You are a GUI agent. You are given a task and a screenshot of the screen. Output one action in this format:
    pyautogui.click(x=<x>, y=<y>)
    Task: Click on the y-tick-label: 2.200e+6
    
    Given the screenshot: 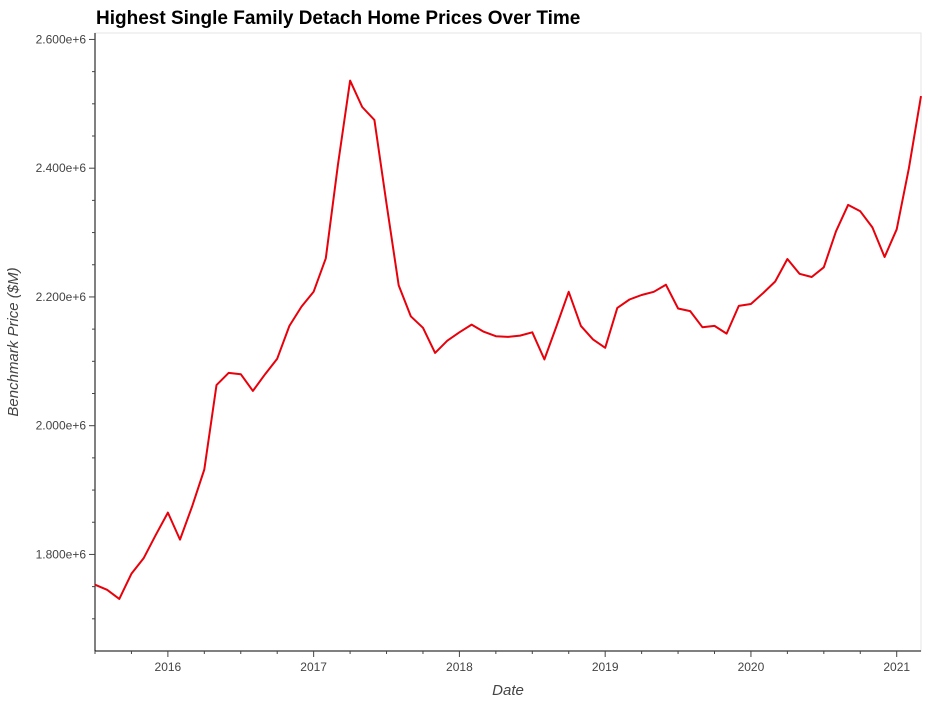 What is the action you would take?
    pyautogui.click(x=61, y=297)
    